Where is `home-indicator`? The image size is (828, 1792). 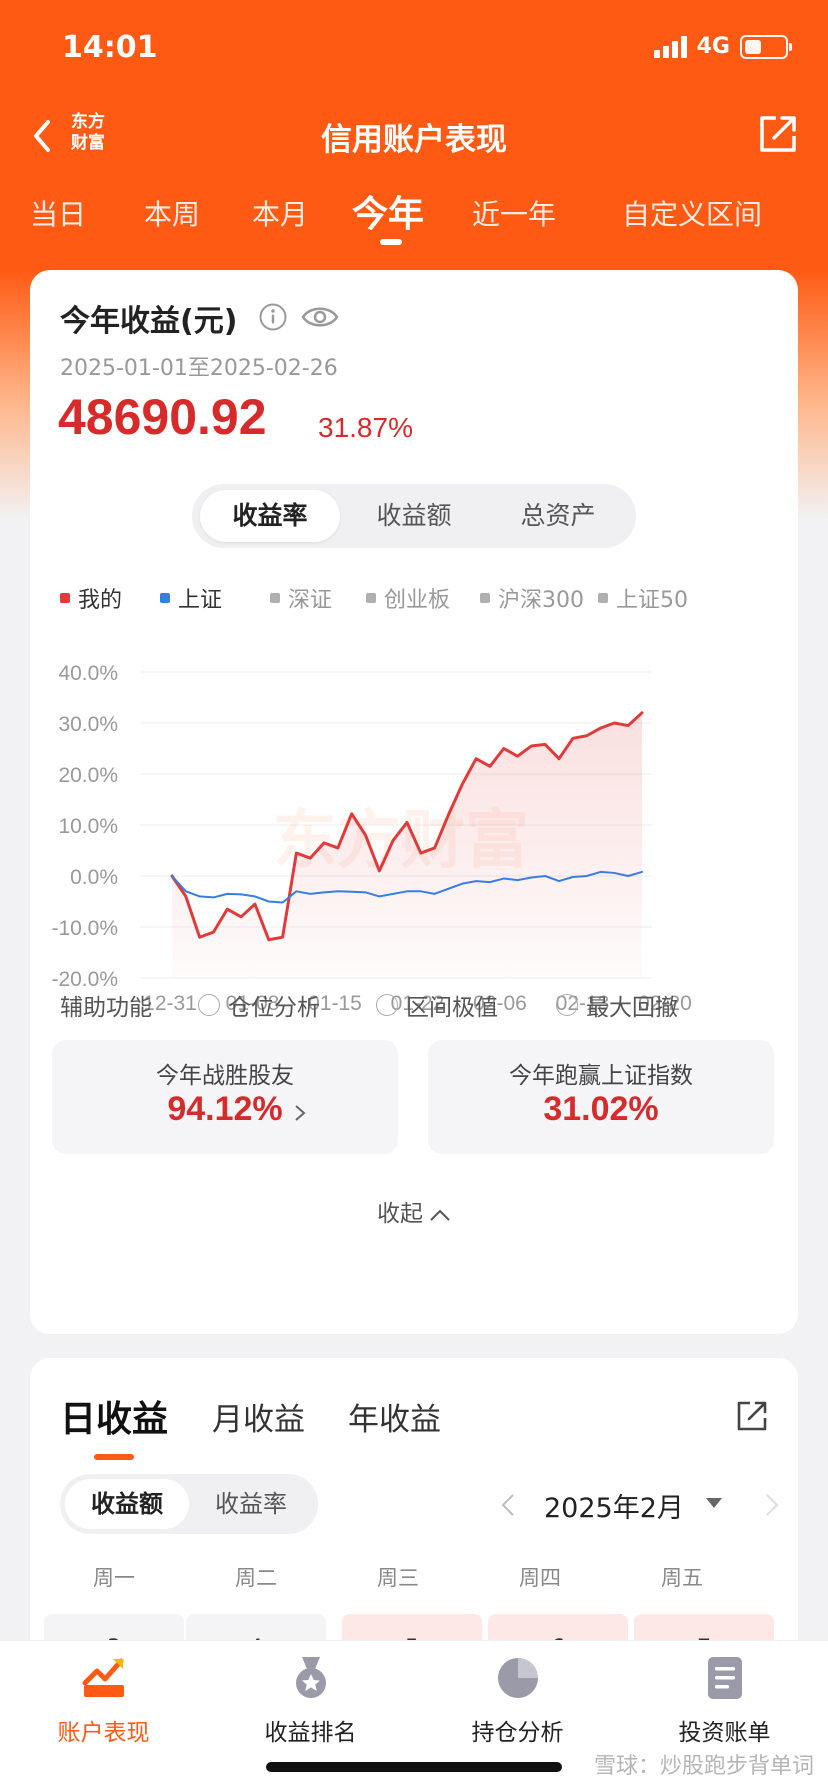
home-indicator is located at coordinates (414, 1767).